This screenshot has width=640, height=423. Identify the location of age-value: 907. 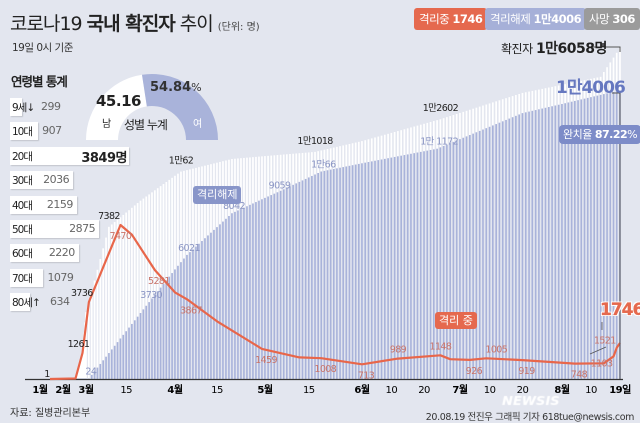
(52, 131).